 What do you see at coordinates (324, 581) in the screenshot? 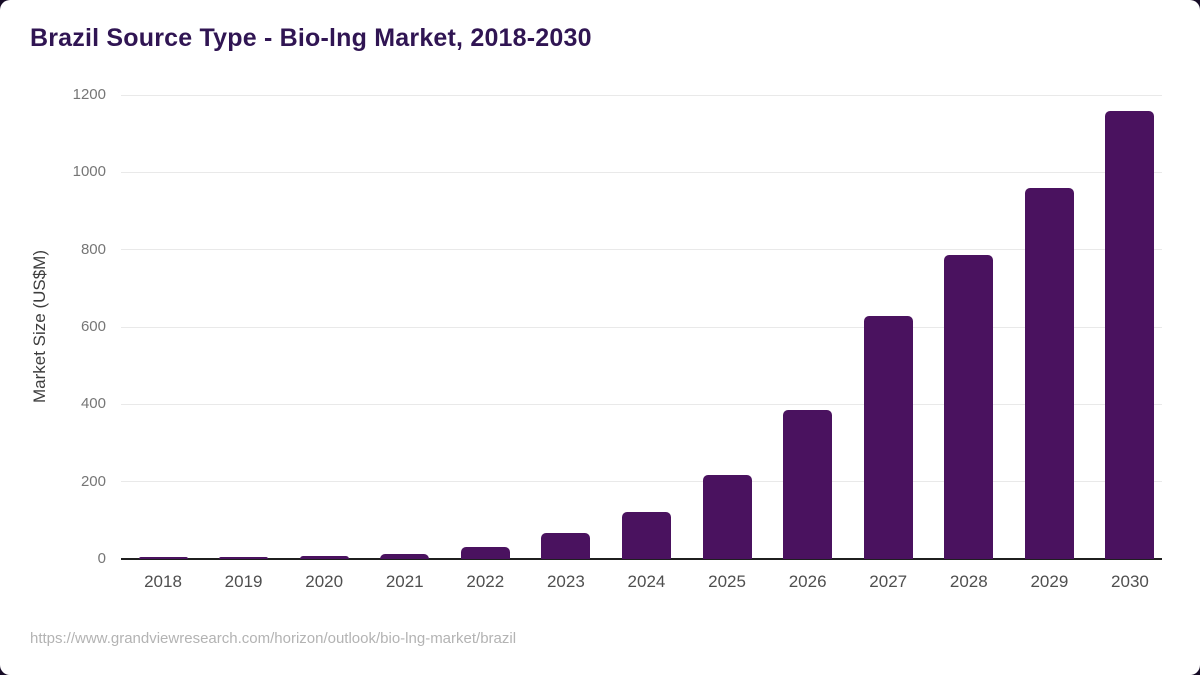
I see `x-tick-label: 2020` at bounding box center [324, 581].